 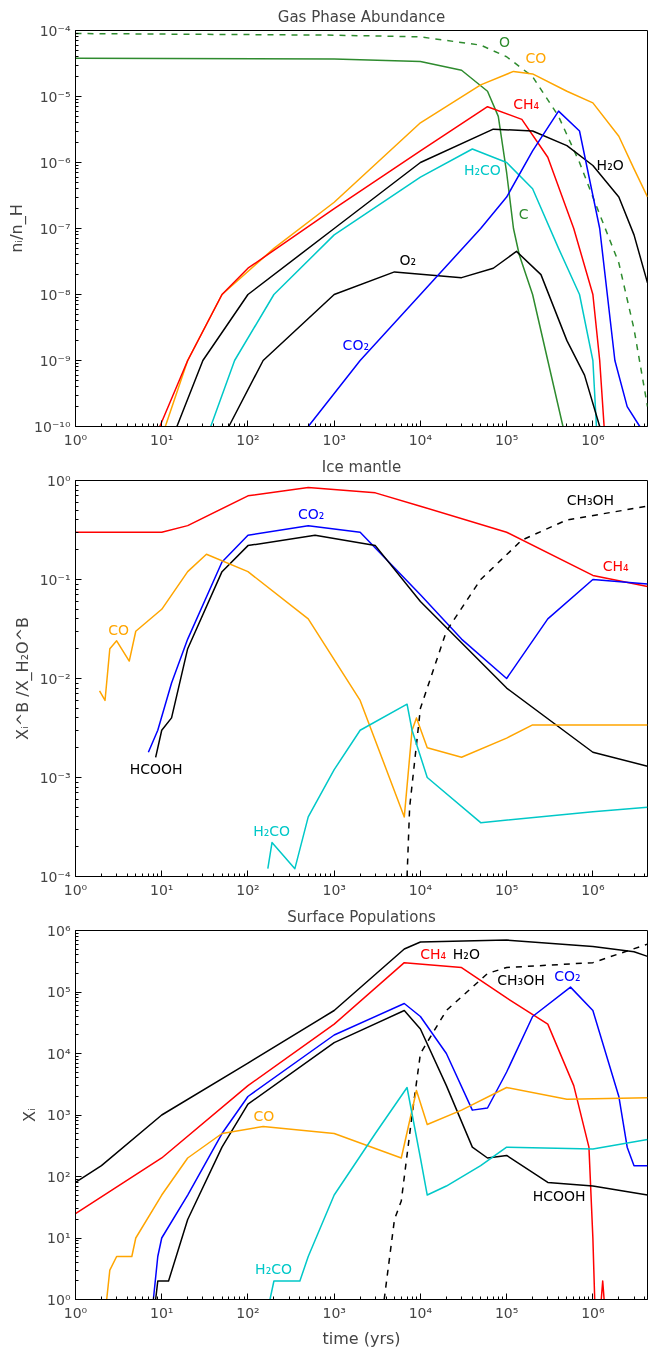 I want to click on series-label: C, so click(x=523, y=214).